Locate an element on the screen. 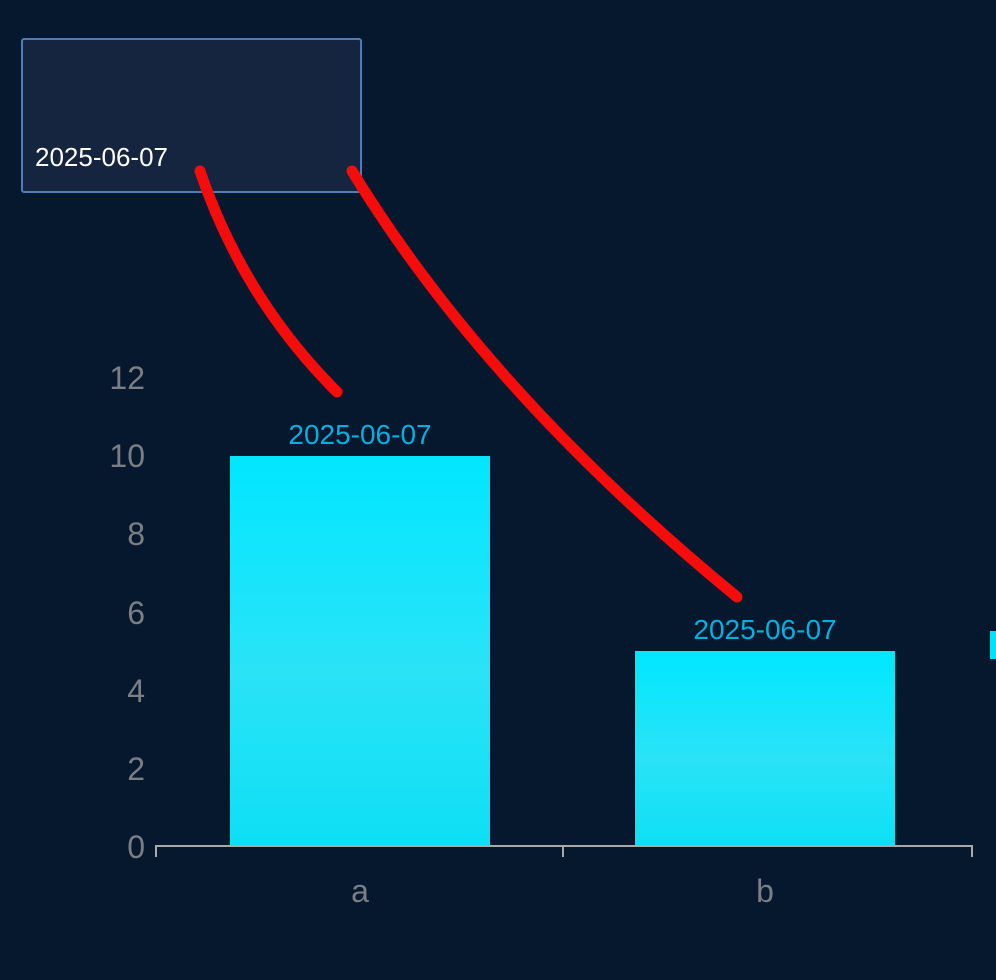  y-tick-label-12: 12 is located at coordinates (127, 378).